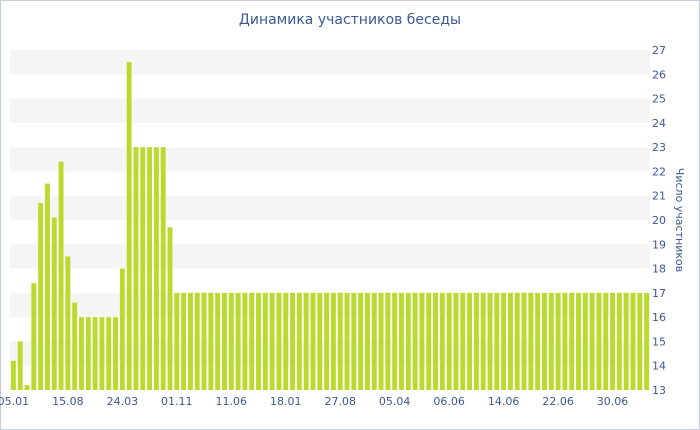 The image size is (700, 430). Describe the element at coordinates (659, 269) in the screenshot. I see `y-tick-label: 18` at that location.